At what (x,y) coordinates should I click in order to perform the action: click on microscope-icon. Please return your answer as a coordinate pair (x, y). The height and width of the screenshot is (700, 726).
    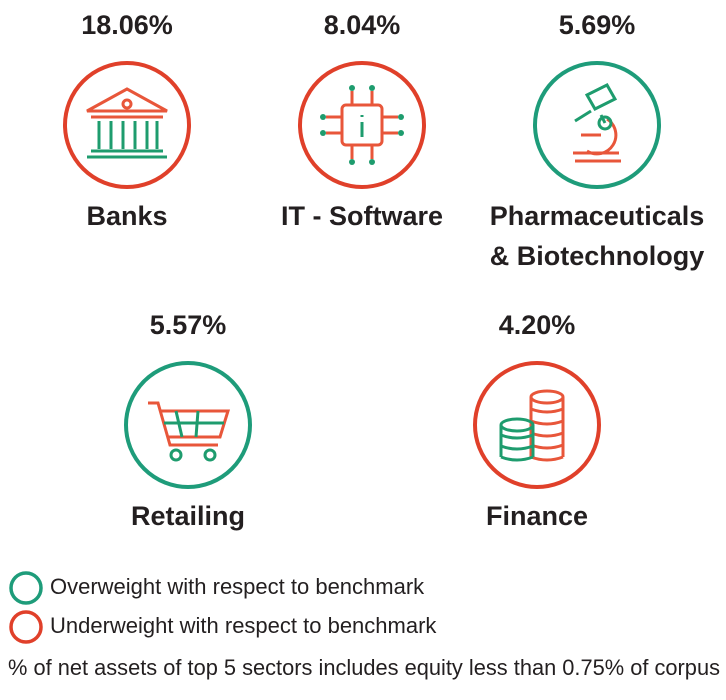
    Looking at the image, I should click on (597, 123).